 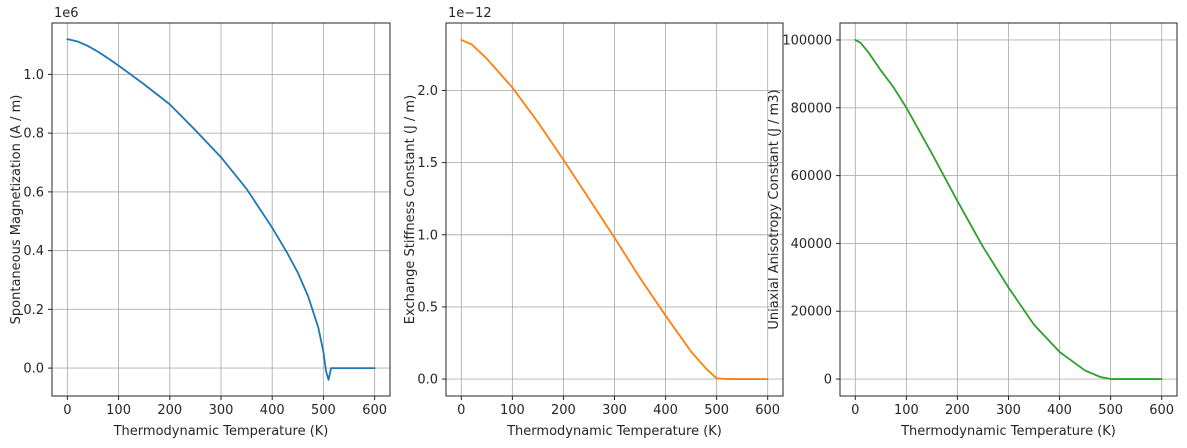 I want to click on y-tick-label: 20000, so click(x=811, y=312).